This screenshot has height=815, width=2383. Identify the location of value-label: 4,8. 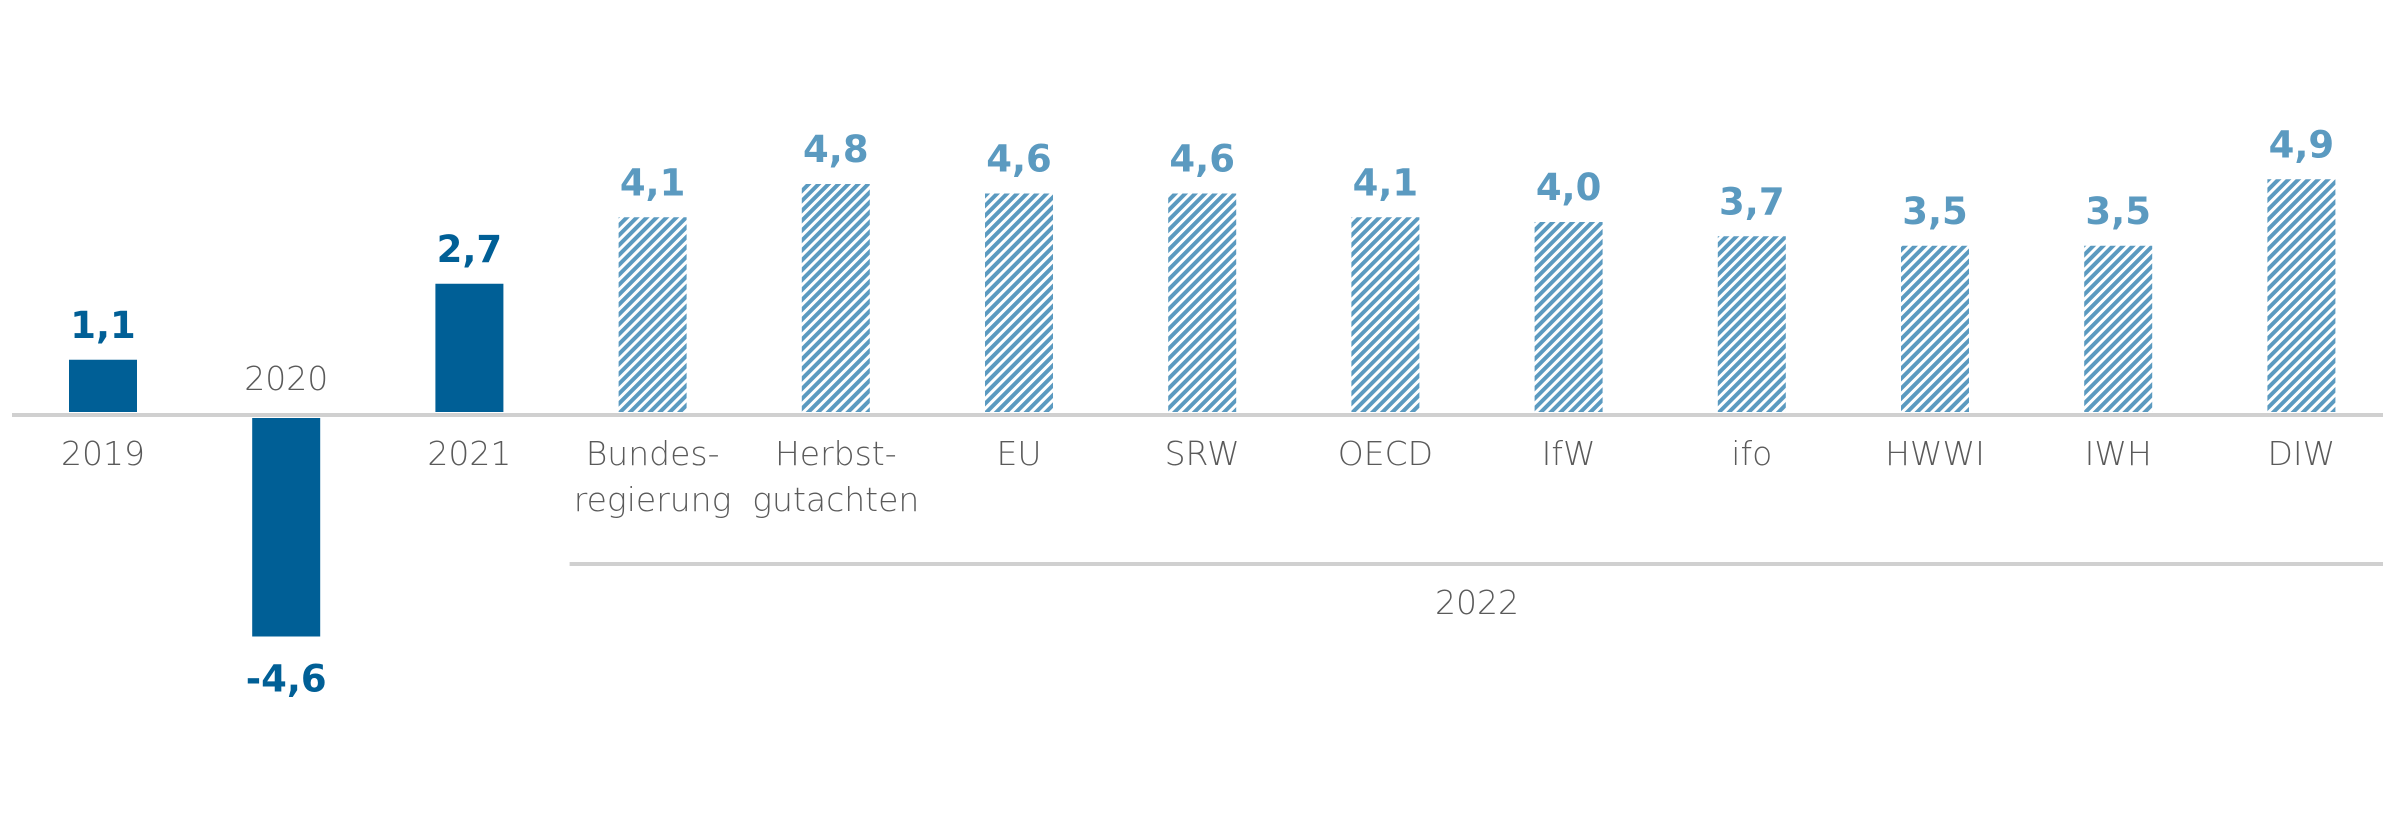
(836, 149).